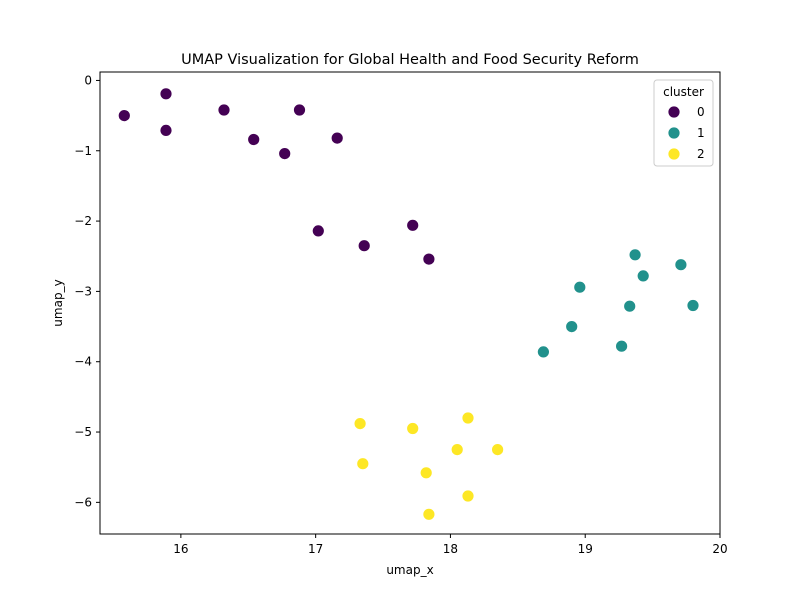 This screenshot has height=604, width=800. What do you see at coordinates (83, 432) in the screenshot?
I see `y-tick-label: −5` at bounding box center [83, 432].